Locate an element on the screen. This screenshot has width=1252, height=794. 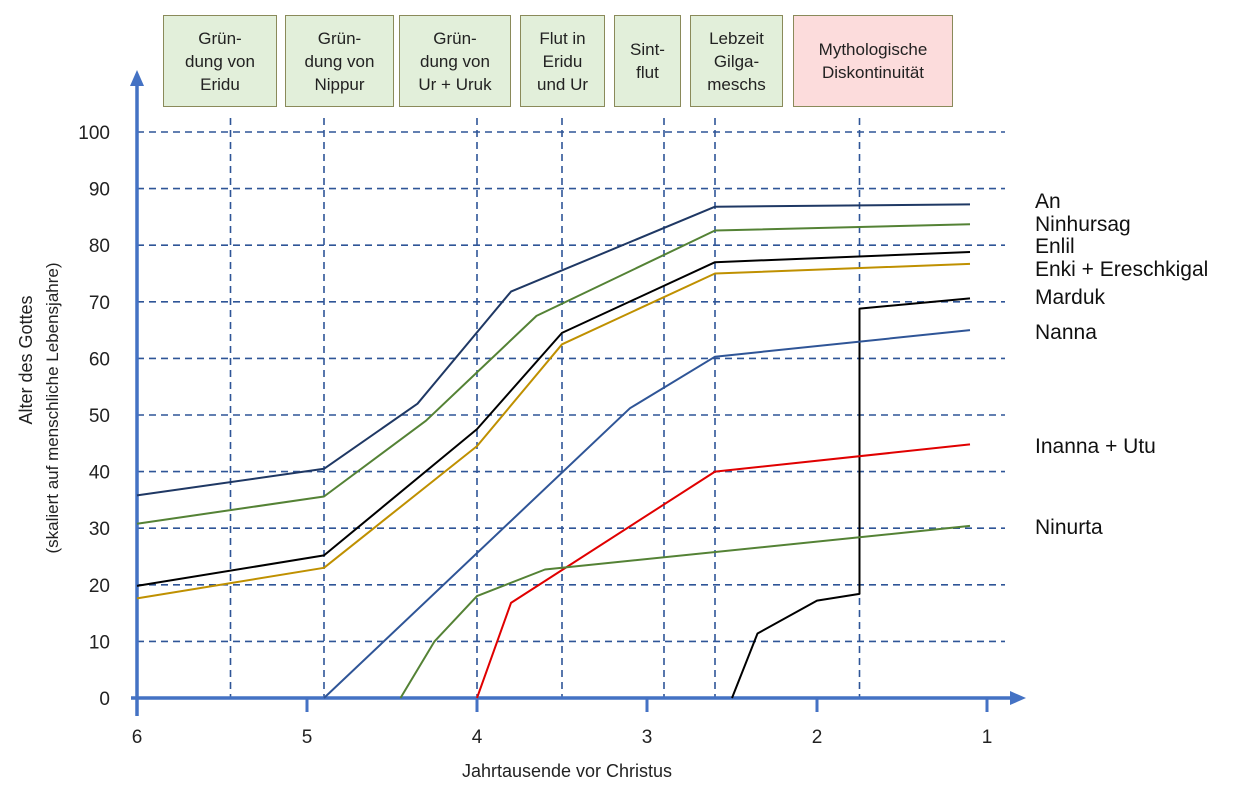
y-axis-label: Alter des Gottes is located at coordinates (26, 359).